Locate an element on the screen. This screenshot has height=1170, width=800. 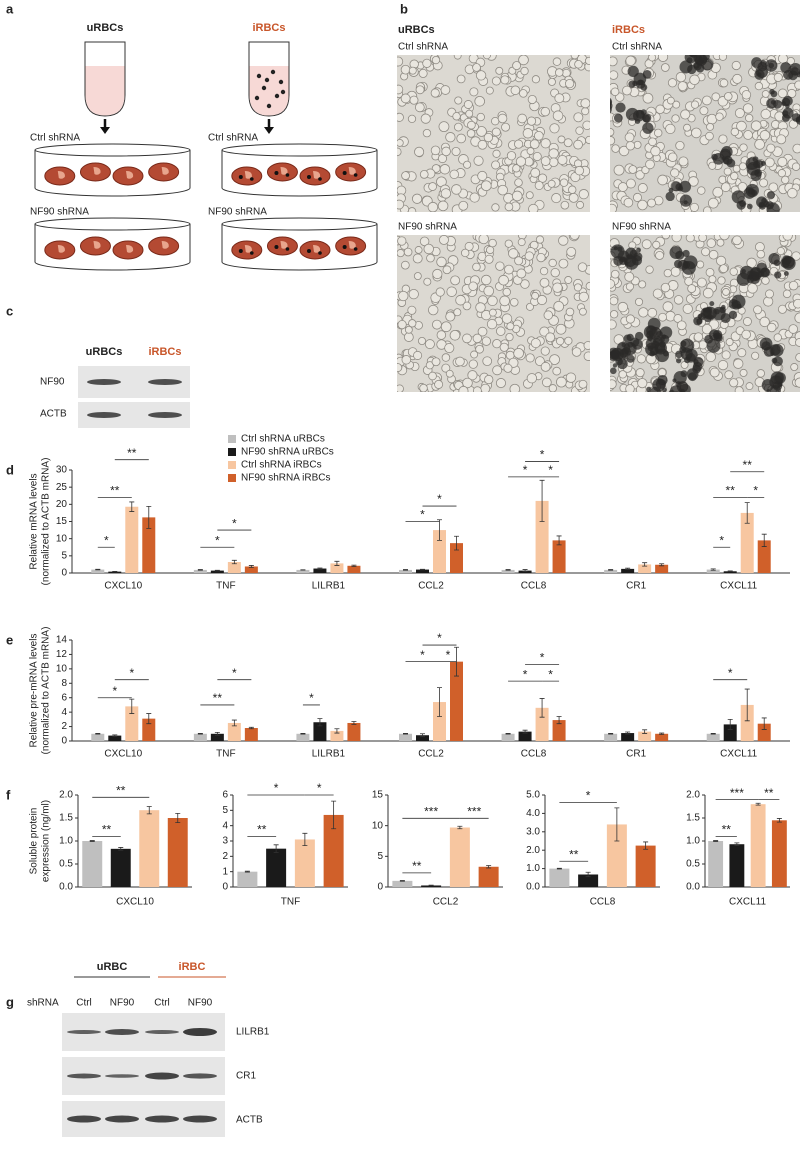
y-axis-label: Soluble protein is located at coordinates (34, 841).